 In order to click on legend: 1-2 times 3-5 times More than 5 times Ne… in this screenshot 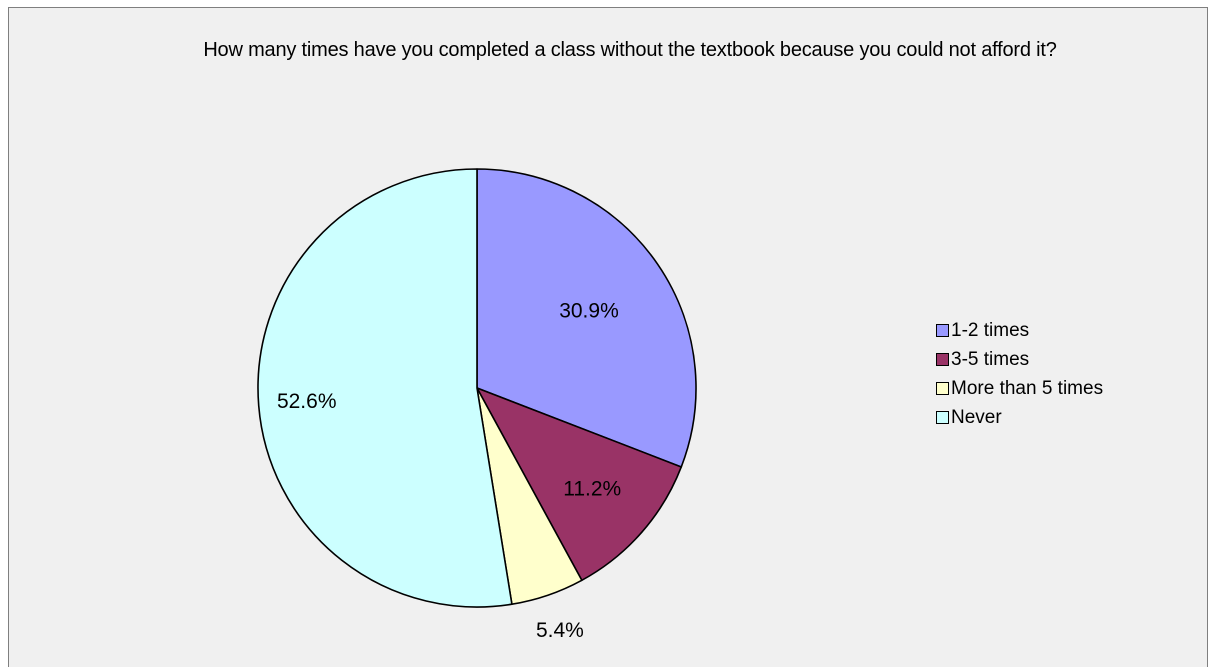, I will do `click(1019, 374)`.